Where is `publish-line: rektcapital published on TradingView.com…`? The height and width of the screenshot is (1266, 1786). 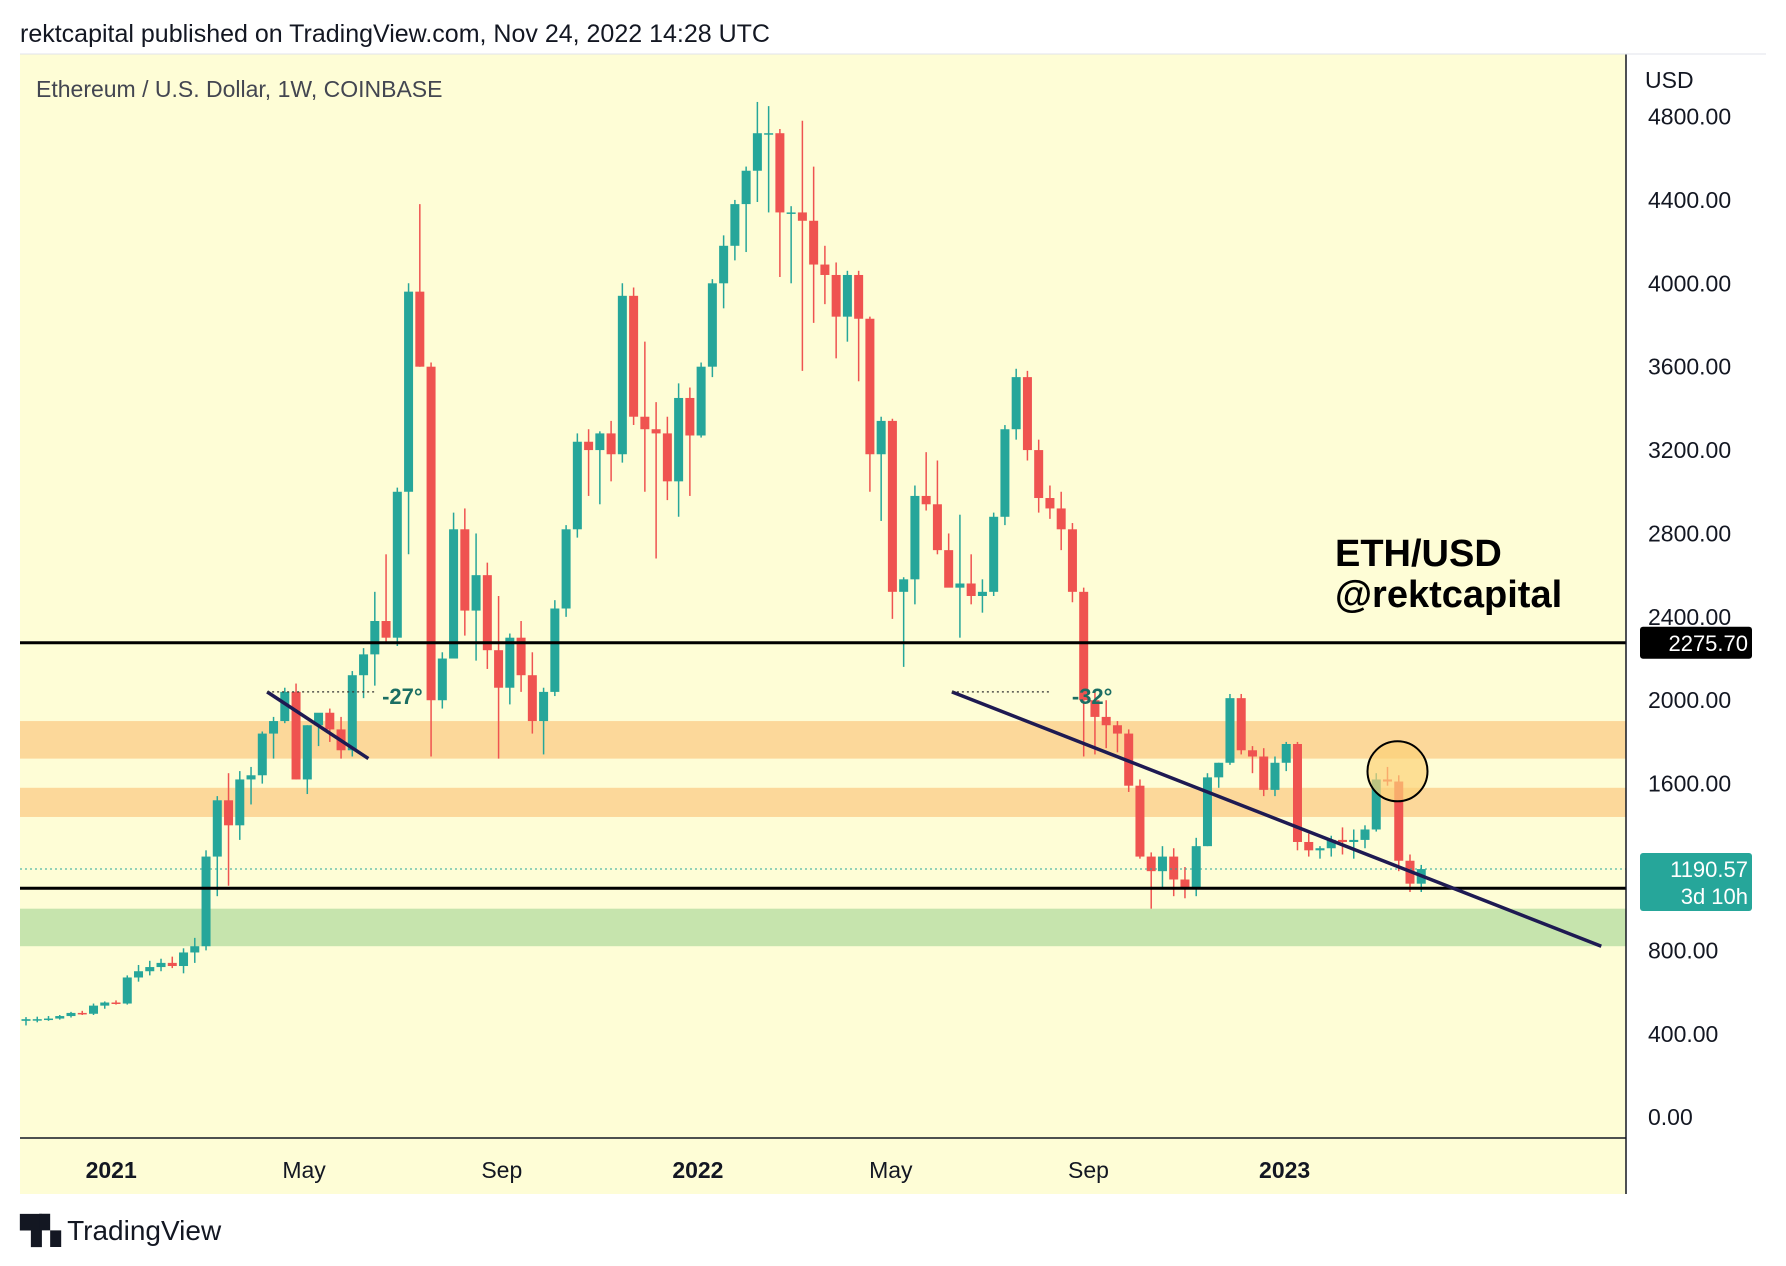 publish-line: rektcapital published on TradingView.com… is located at coordinates (395, 34).